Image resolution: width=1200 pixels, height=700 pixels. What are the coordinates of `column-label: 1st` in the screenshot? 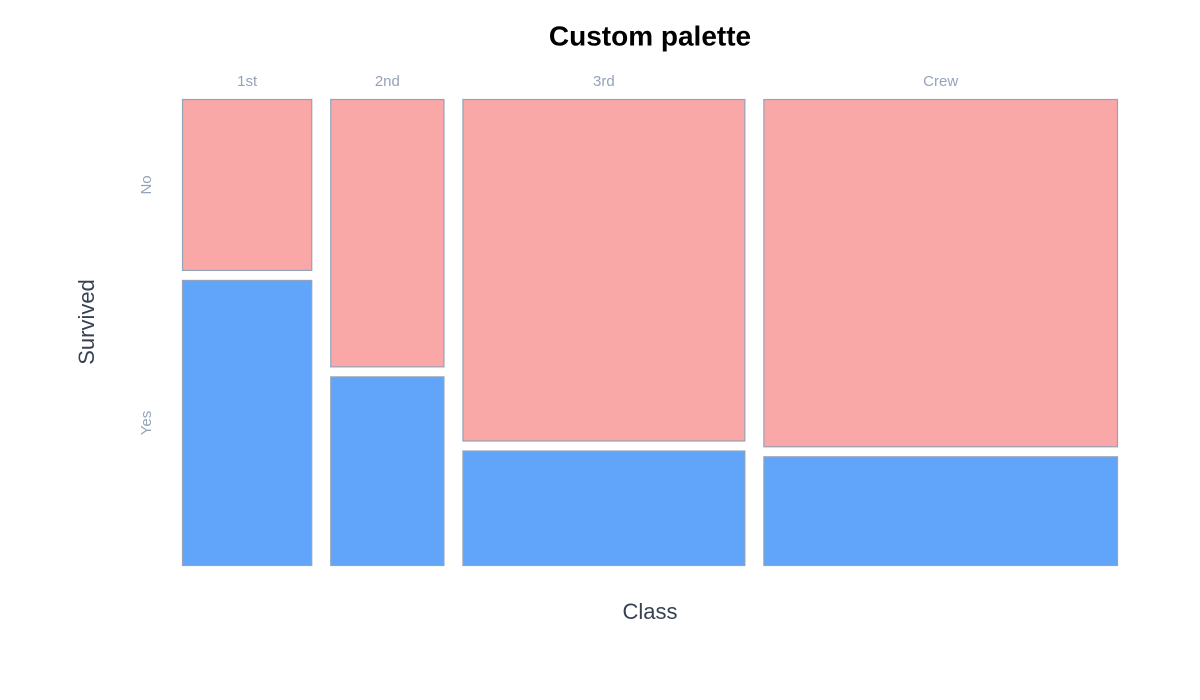 It's located at (247, 81).